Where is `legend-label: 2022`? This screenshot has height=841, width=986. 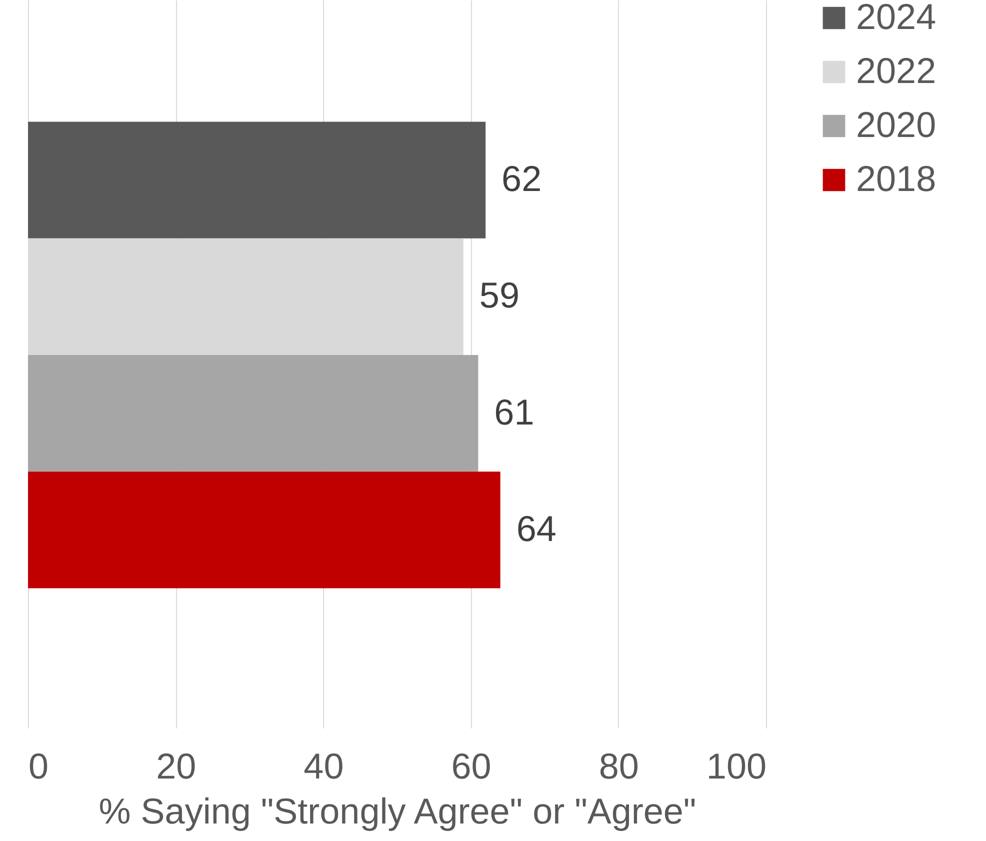
legend-label: 2022 is located at coordinates (896, 70).